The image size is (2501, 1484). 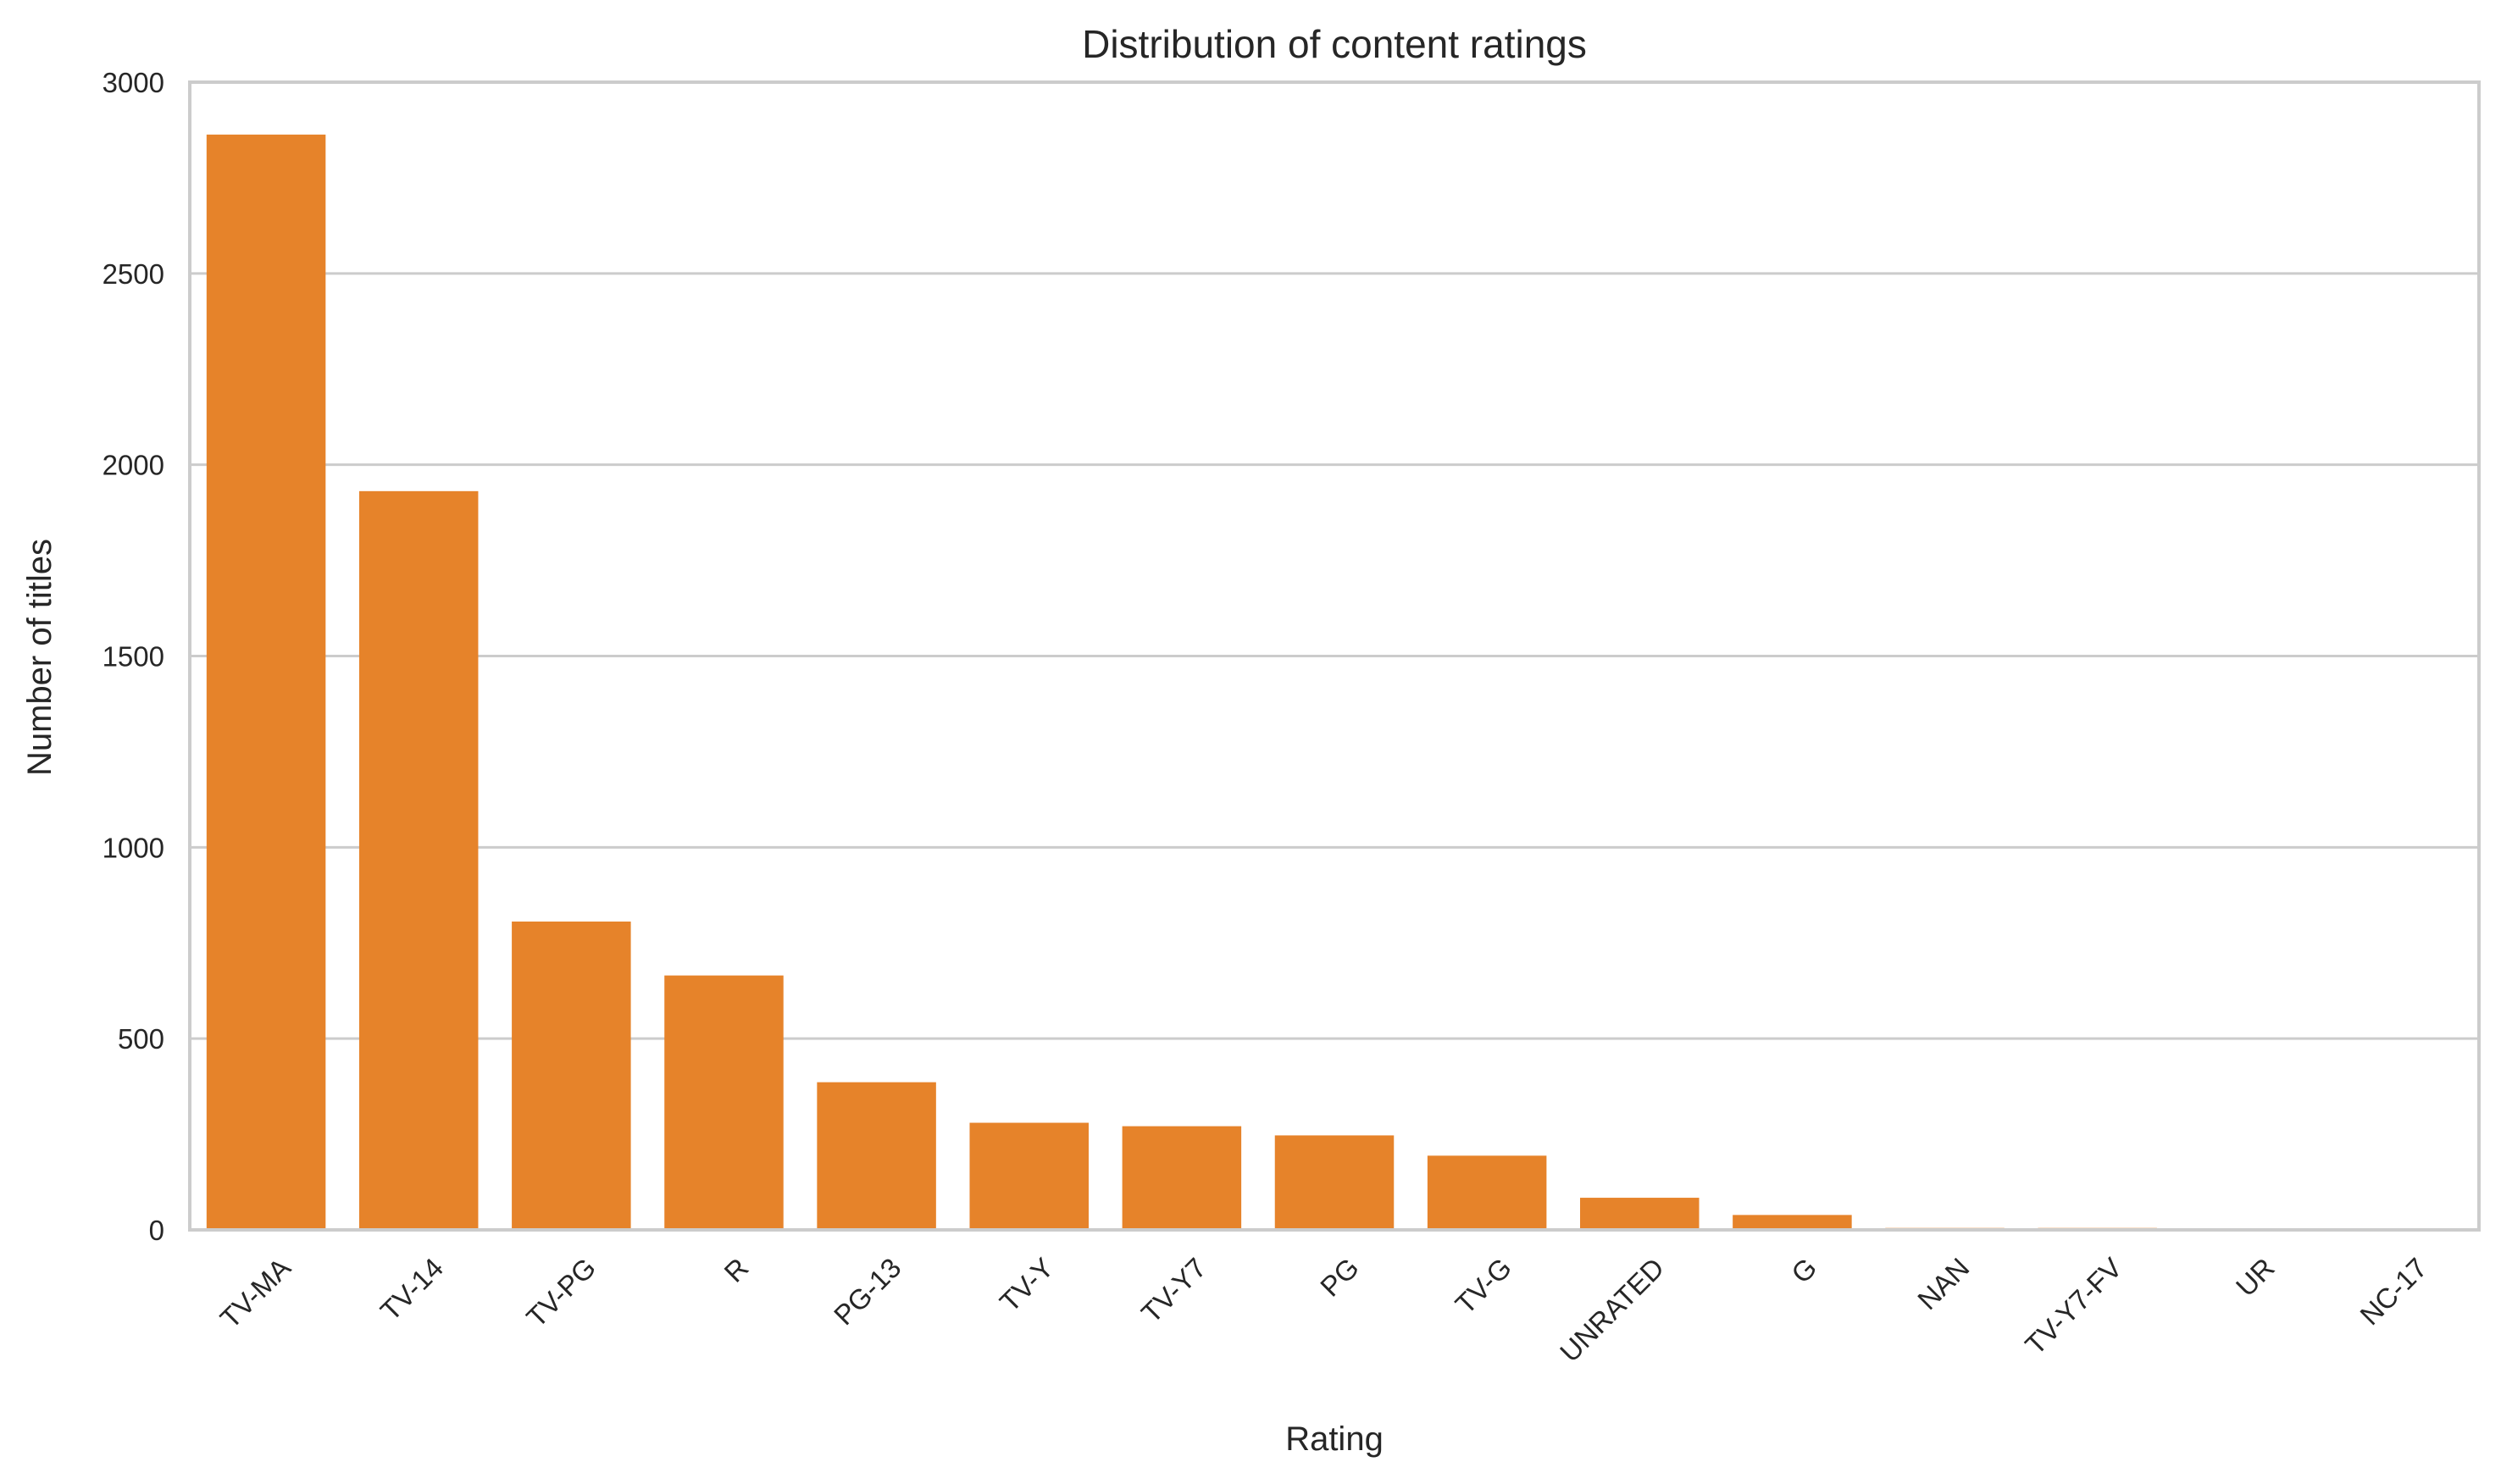 What do you see at coordinates (2255, 1277) in the screenshot?
I see `x-tick-label-ur: UR` at bounding box center [2255, 1277].